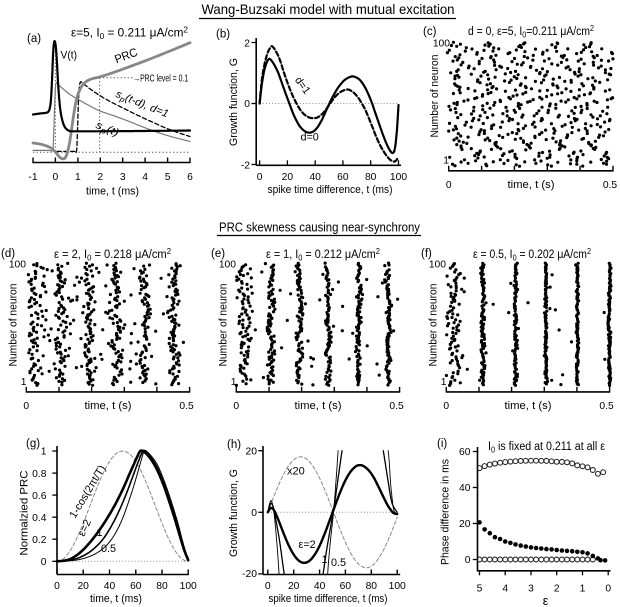 The image size is (620, 607). Describe the element at coordinates (69, 56) in the screenshot. I see `svg-text: V(t)` at that location.